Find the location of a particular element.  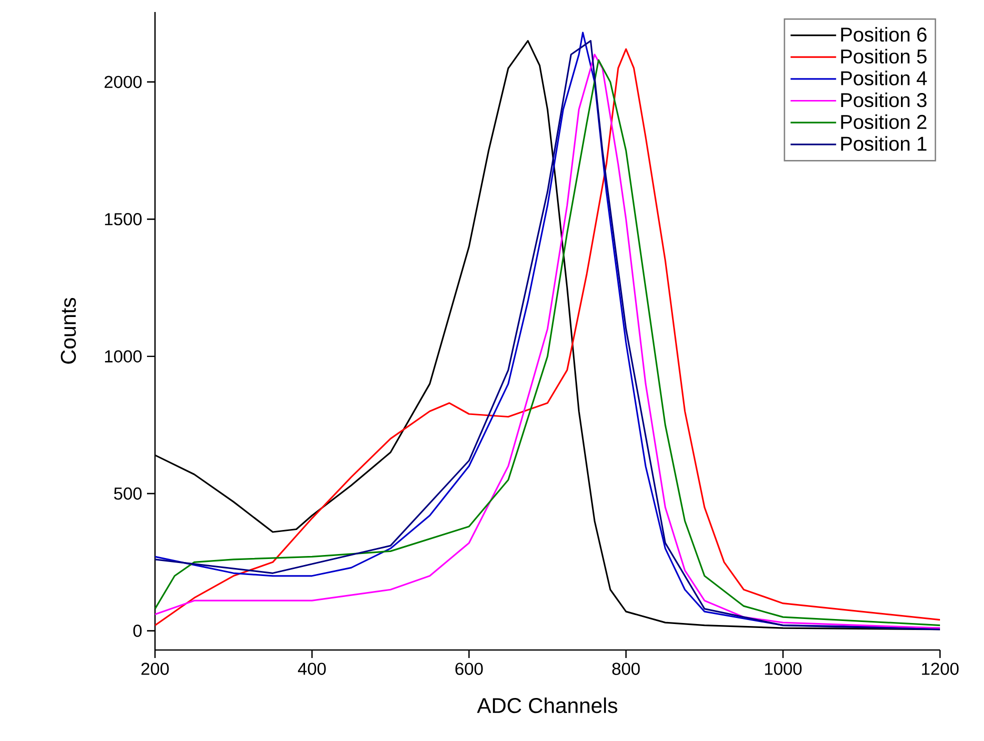

x-tick-label: 600 is located at coordinates (469, 668).